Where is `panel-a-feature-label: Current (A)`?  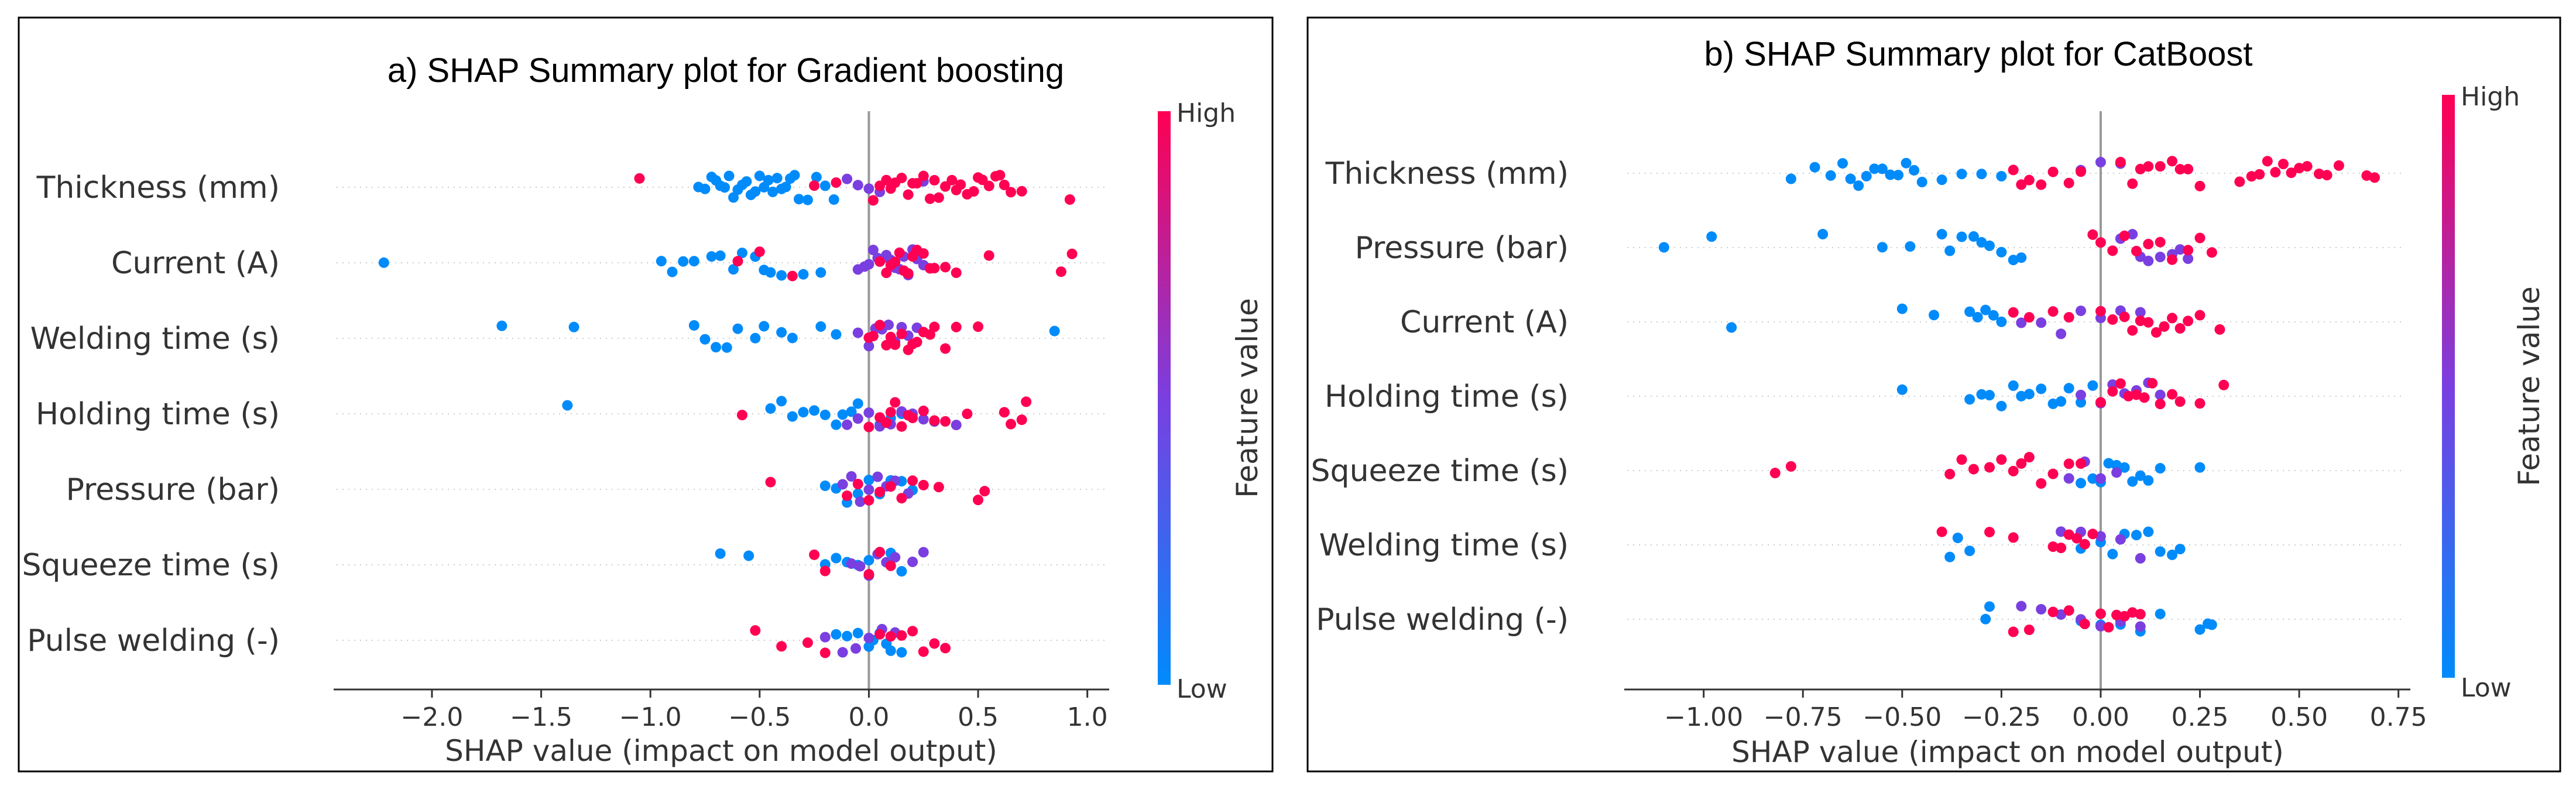 panel-a-feature-label: Current (A) is located at coordinates (196, 263).